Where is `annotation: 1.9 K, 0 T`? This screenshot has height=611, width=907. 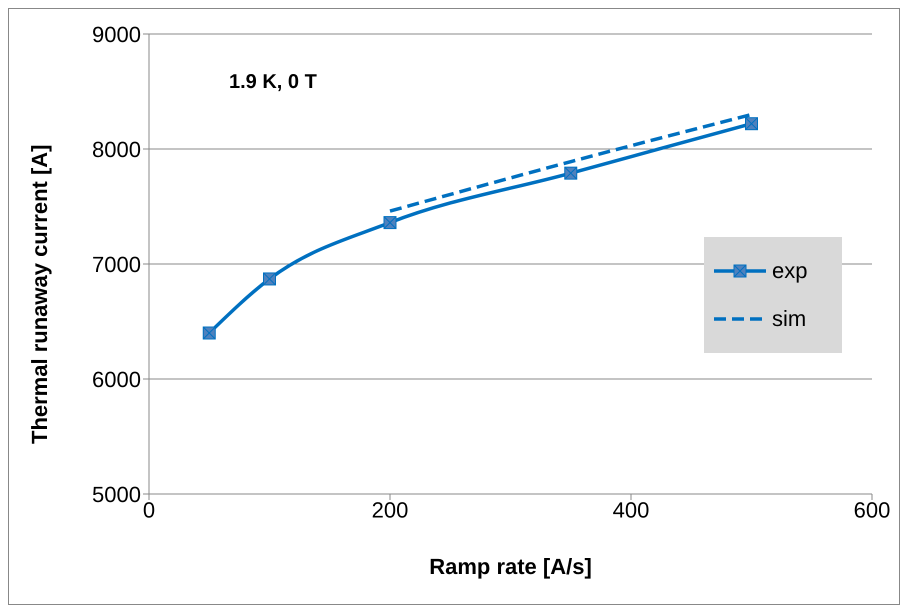 annotation: 1.9 K, 0 T is located at coordinates (273, 82).